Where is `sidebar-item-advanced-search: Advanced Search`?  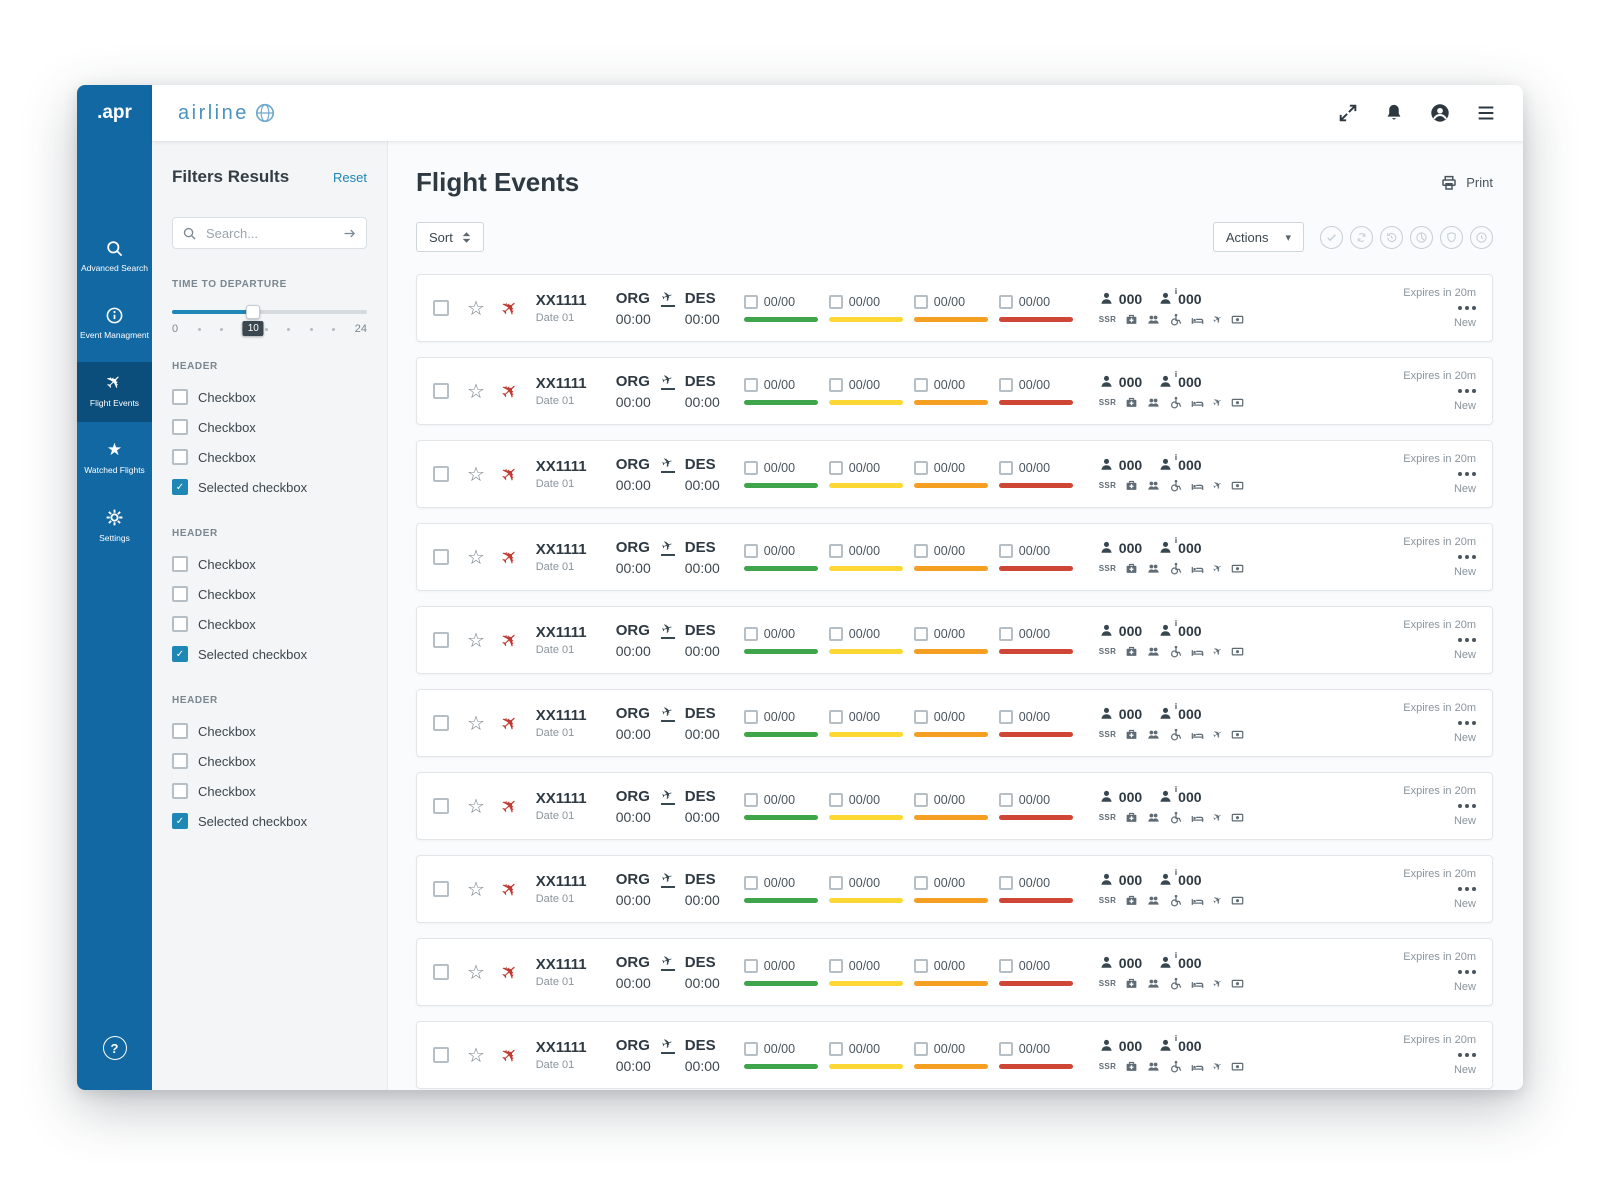
sidebar-item-advanced-search: Advanced Search is located at coordinates (114, 257).